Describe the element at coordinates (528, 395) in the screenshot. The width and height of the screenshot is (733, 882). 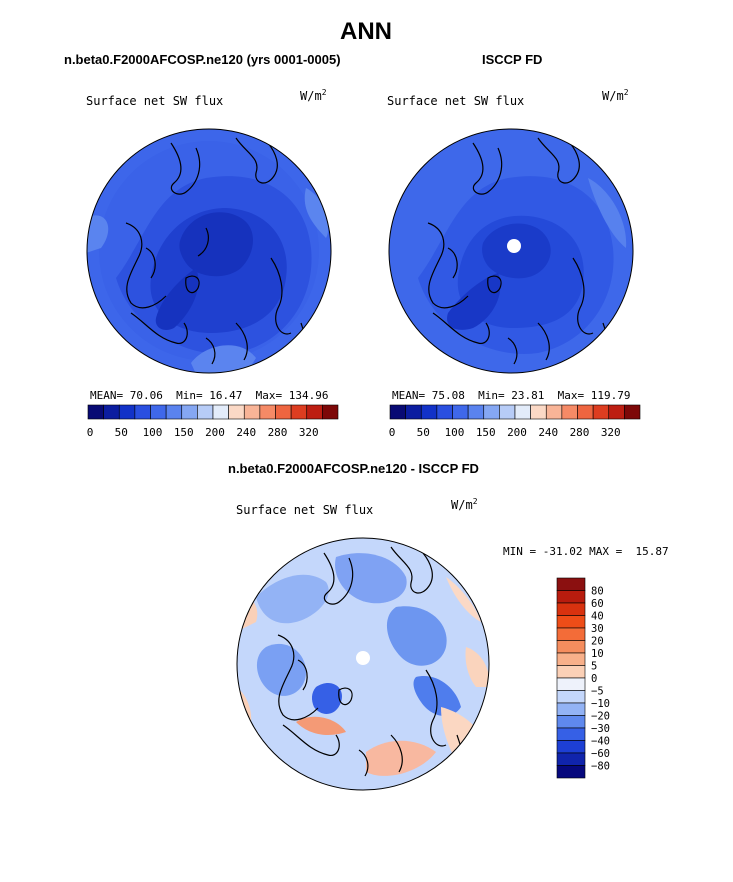
I see `right-min-value: 23.81` at that location.